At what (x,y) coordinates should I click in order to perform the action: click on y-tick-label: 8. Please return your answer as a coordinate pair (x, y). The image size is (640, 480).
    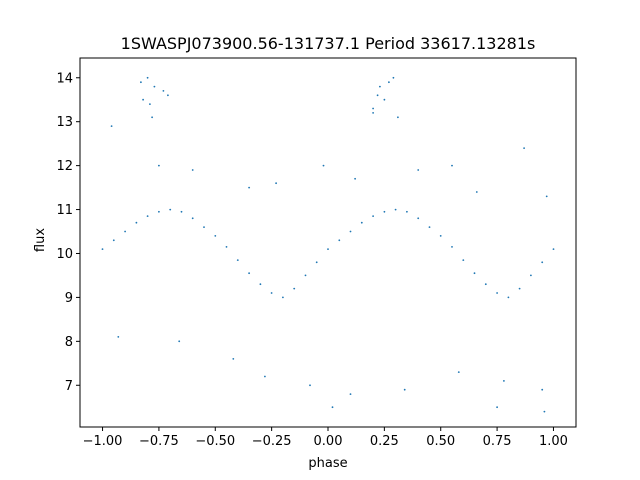
    Looking at the image, I should click on (69, 342).